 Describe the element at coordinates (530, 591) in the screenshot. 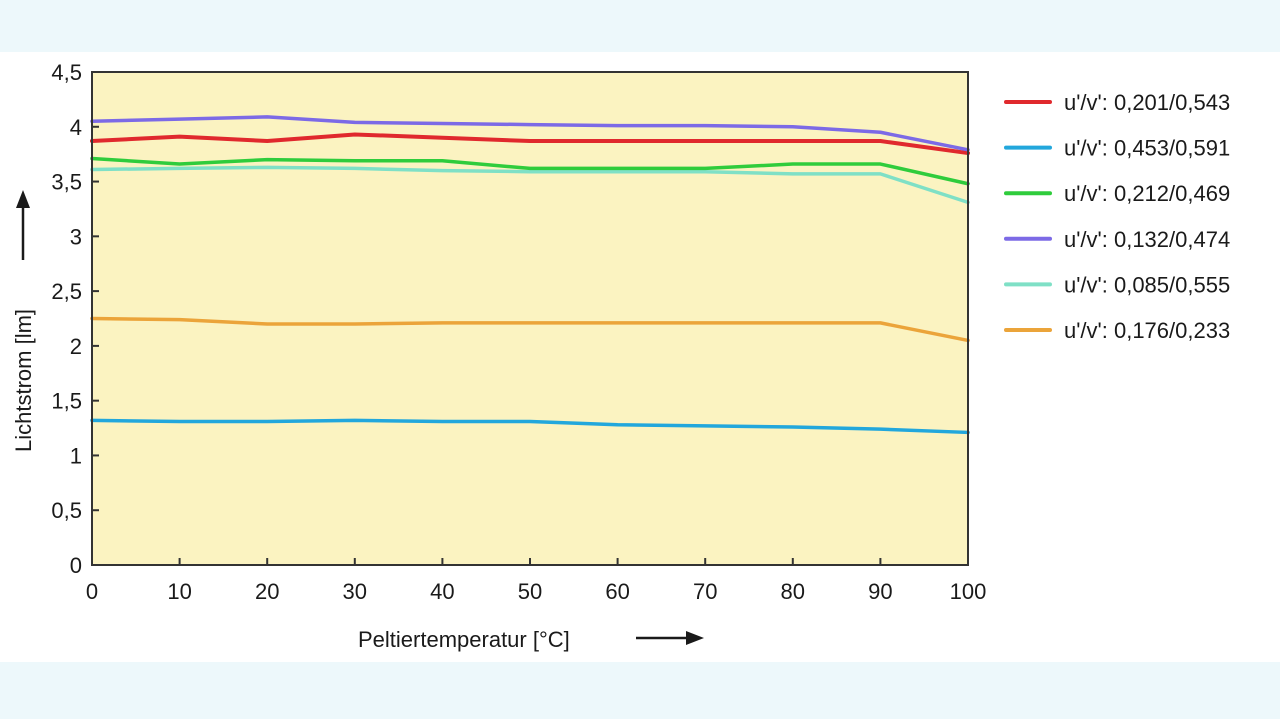

I see `x-tick-label: 50` at that location.